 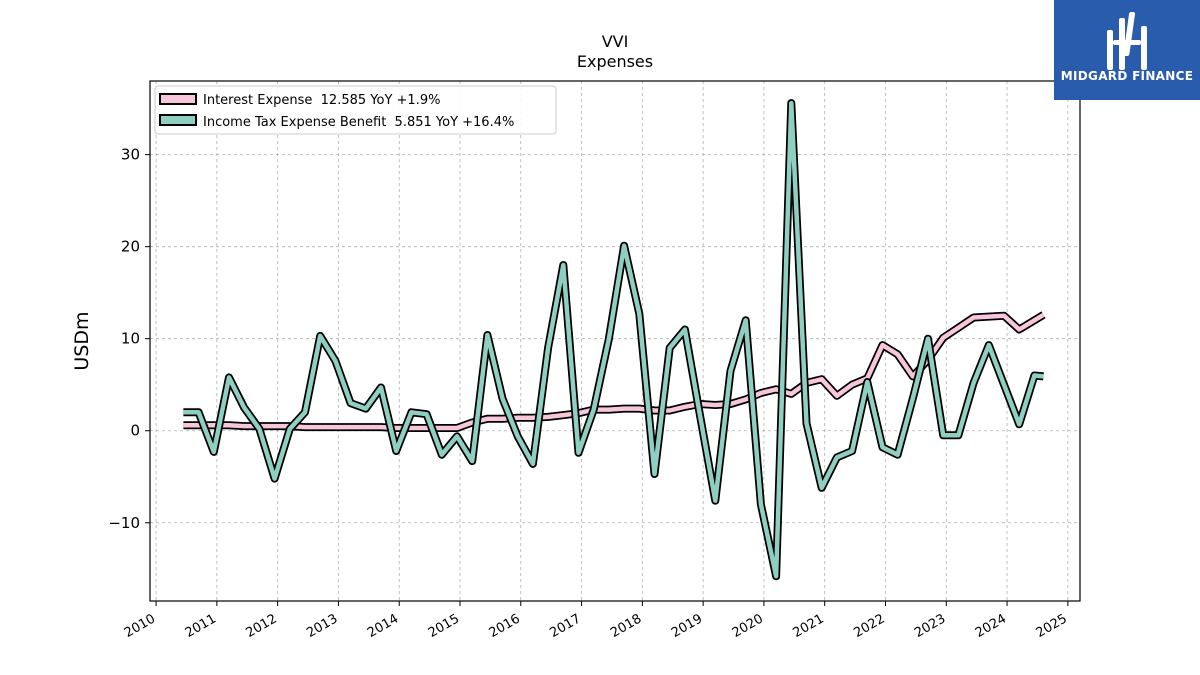 What do you see at coordinates (615, 41) in the screenshot?
I see `chart-title: VVI` at bounding box center [615, 41].